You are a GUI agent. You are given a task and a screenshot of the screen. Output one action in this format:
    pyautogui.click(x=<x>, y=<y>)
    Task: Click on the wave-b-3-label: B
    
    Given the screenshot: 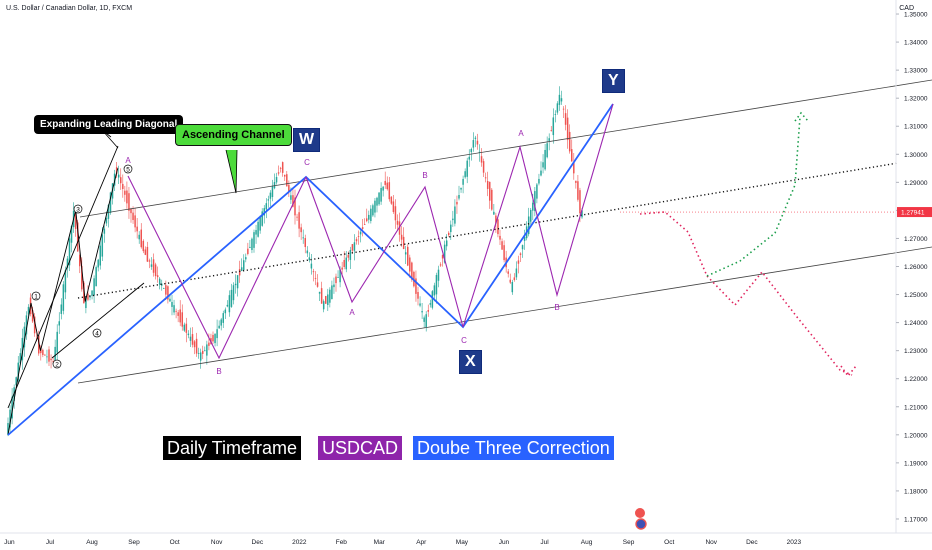 What is the action you would take?
    pyautogui.click(x=556, y=307)
    